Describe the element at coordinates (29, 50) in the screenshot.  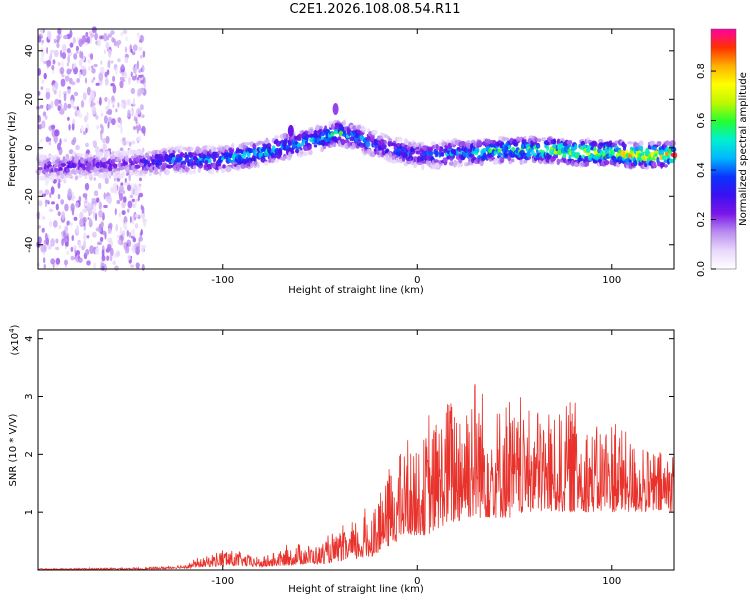
I see `heatmap-y-tick-label: 40` at that location.